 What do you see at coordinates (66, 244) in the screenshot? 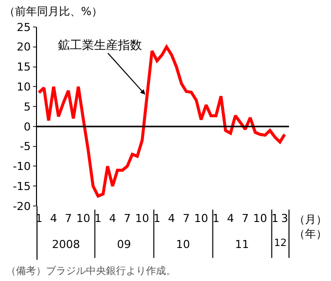
I see `text: 2008` at bounding box center [66, 244].